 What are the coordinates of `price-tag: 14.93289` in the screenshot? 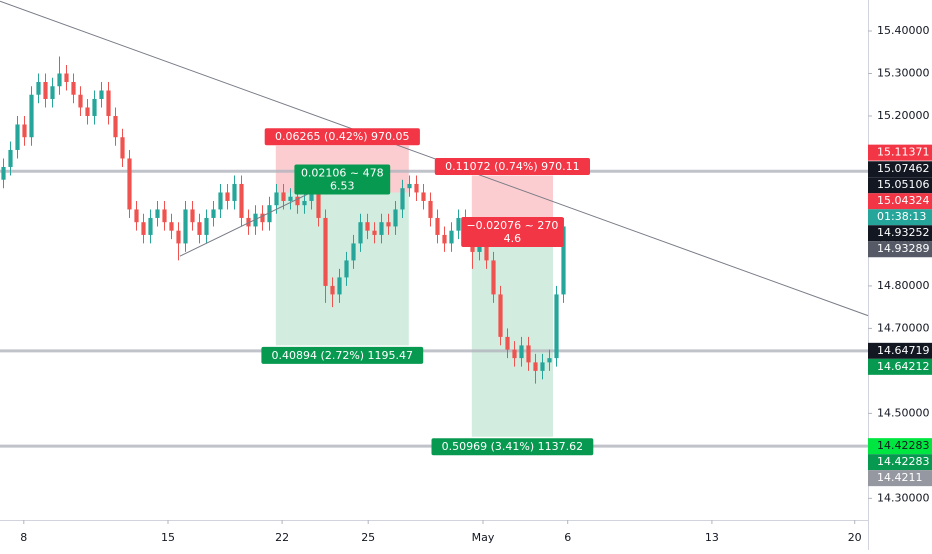 It's located at (903, 248).